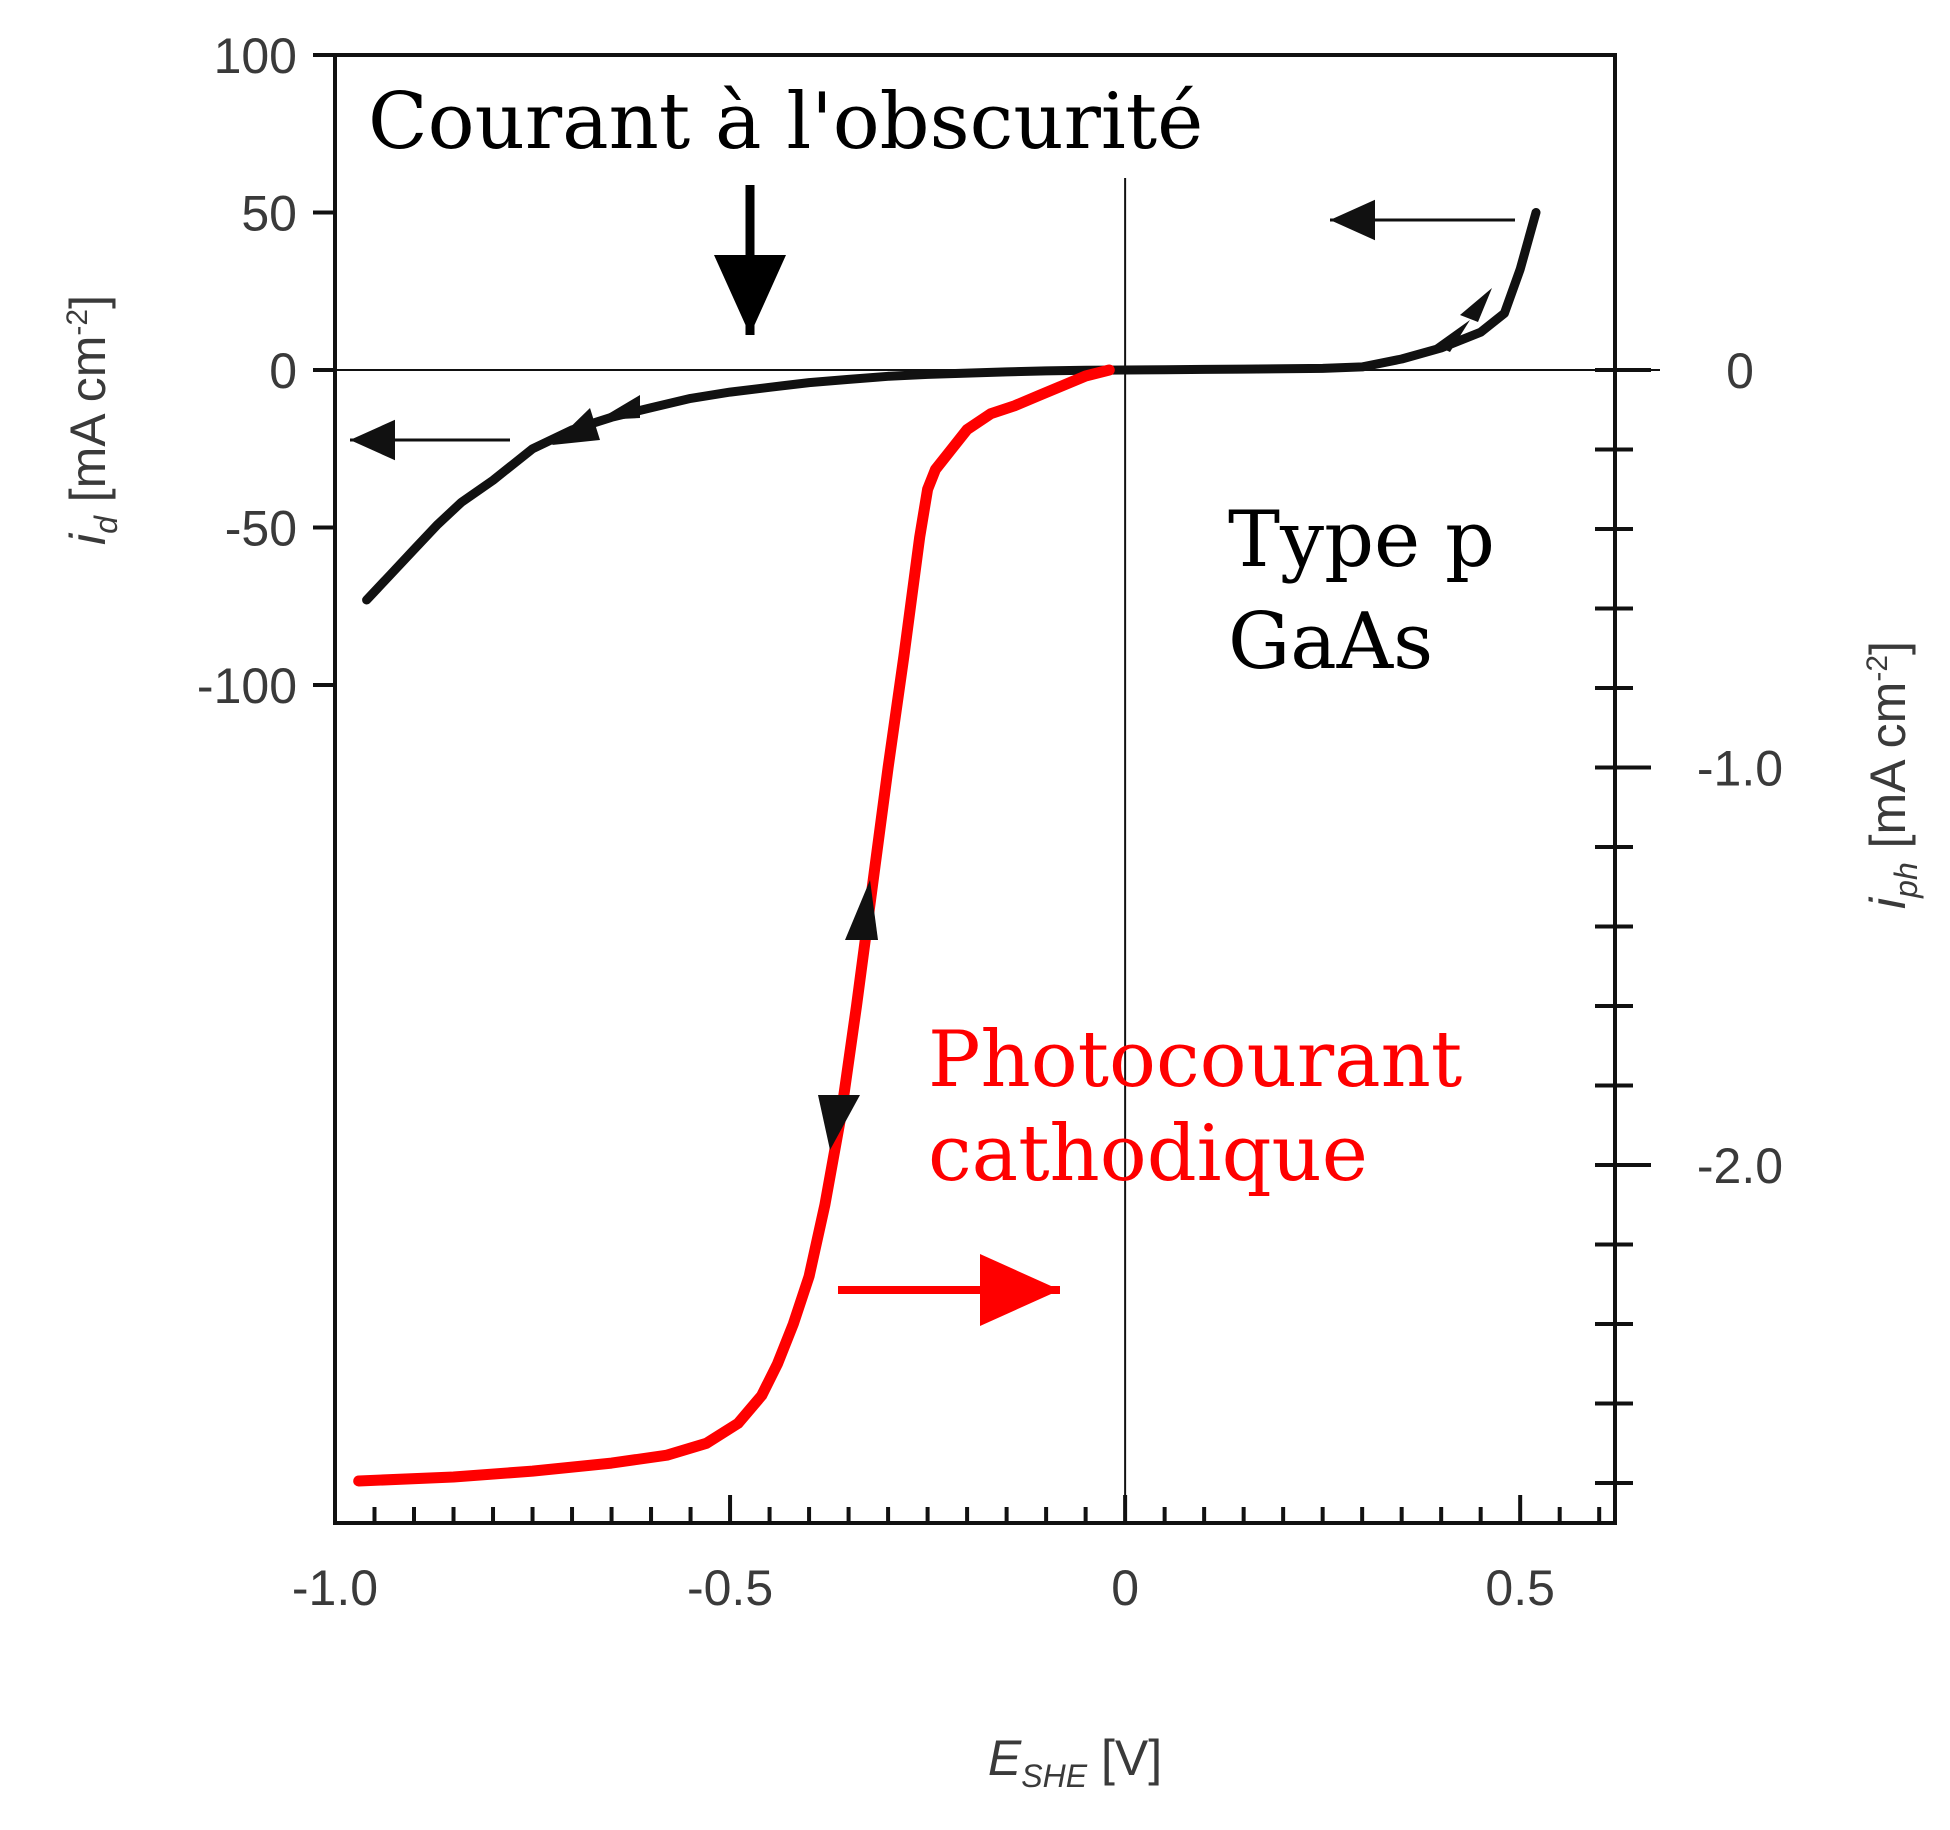 The width and height of the screenshot is (1950, 1830). Describe the element at coordinates (1892, 775) in the screenshot. I see `y-axis-right-title: iph [mA cm-2]` at that location.